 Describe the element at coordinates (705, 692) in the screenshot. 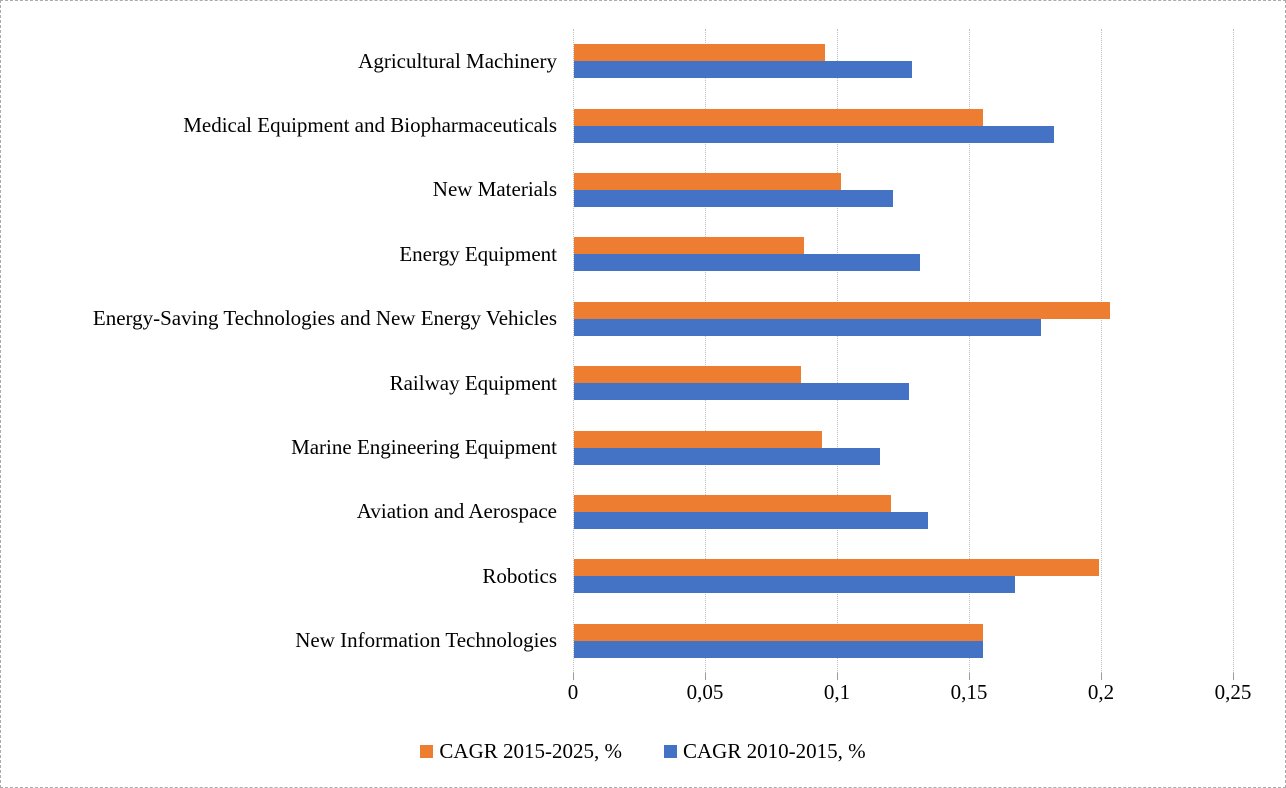

I see `x-tick-label: 0,05` at that location.